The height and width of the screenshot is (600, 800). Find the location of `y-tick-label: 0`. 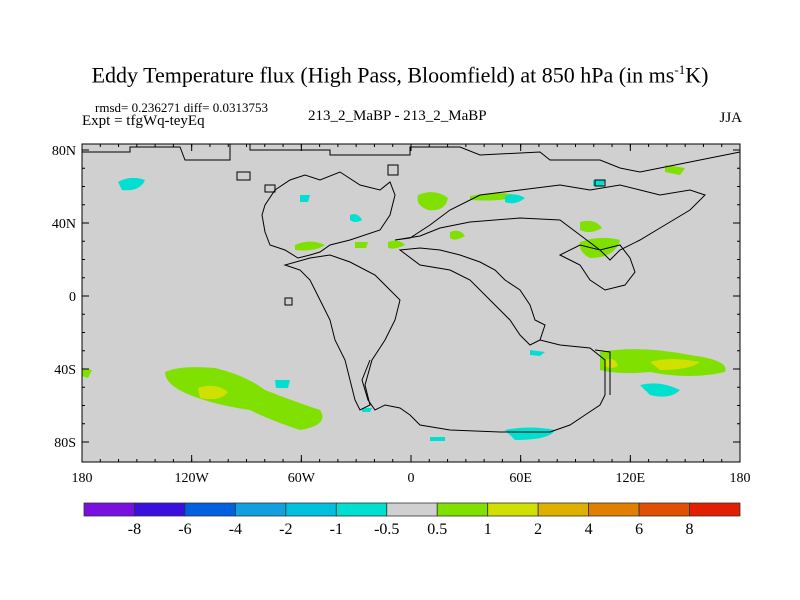

y-tick-label: 0 is located at coordinates (72, 297).